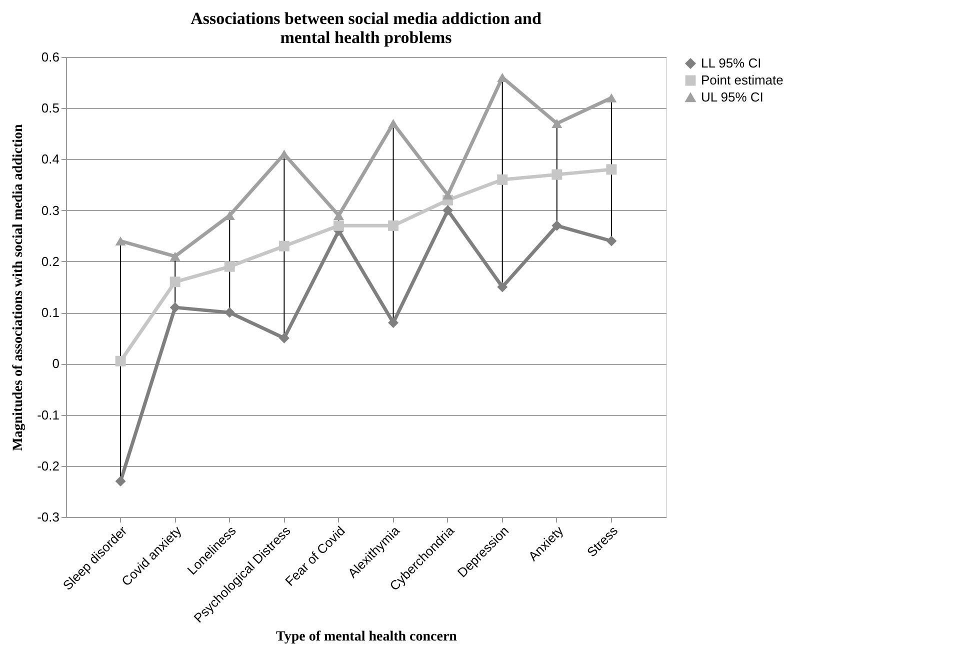  I want to click on y-tick-label: 0.2, so click(50, 261).